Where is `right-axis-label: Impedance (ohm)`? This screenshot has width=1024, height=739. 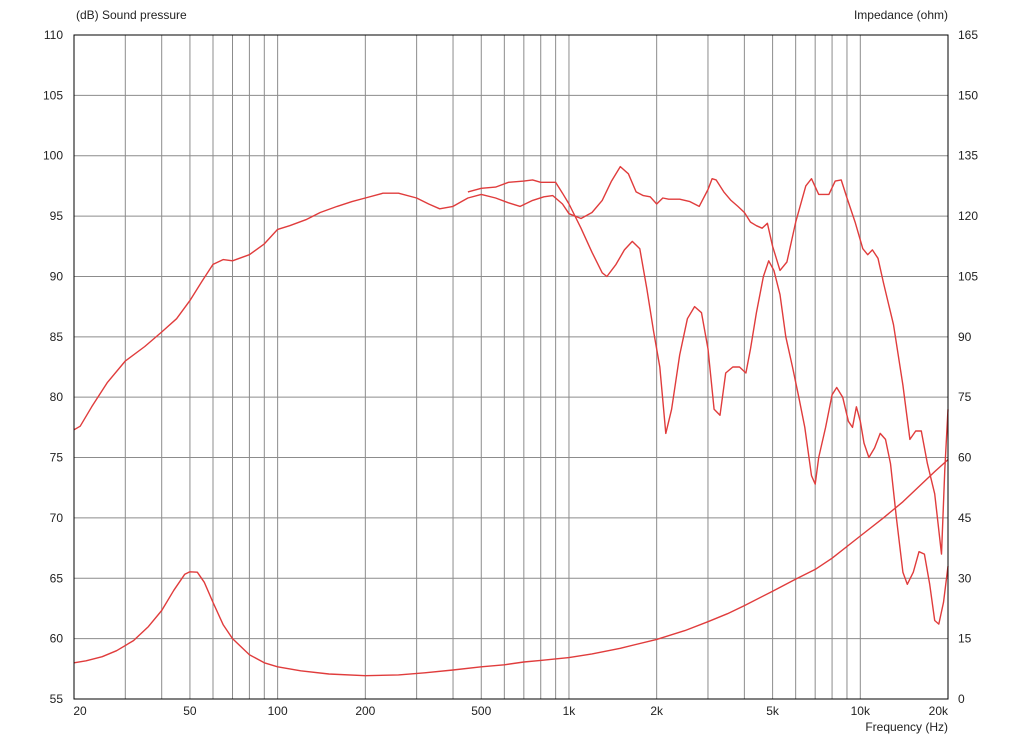 right-axis-label: Impedance (ohm) is located at coordinates (901, 15).